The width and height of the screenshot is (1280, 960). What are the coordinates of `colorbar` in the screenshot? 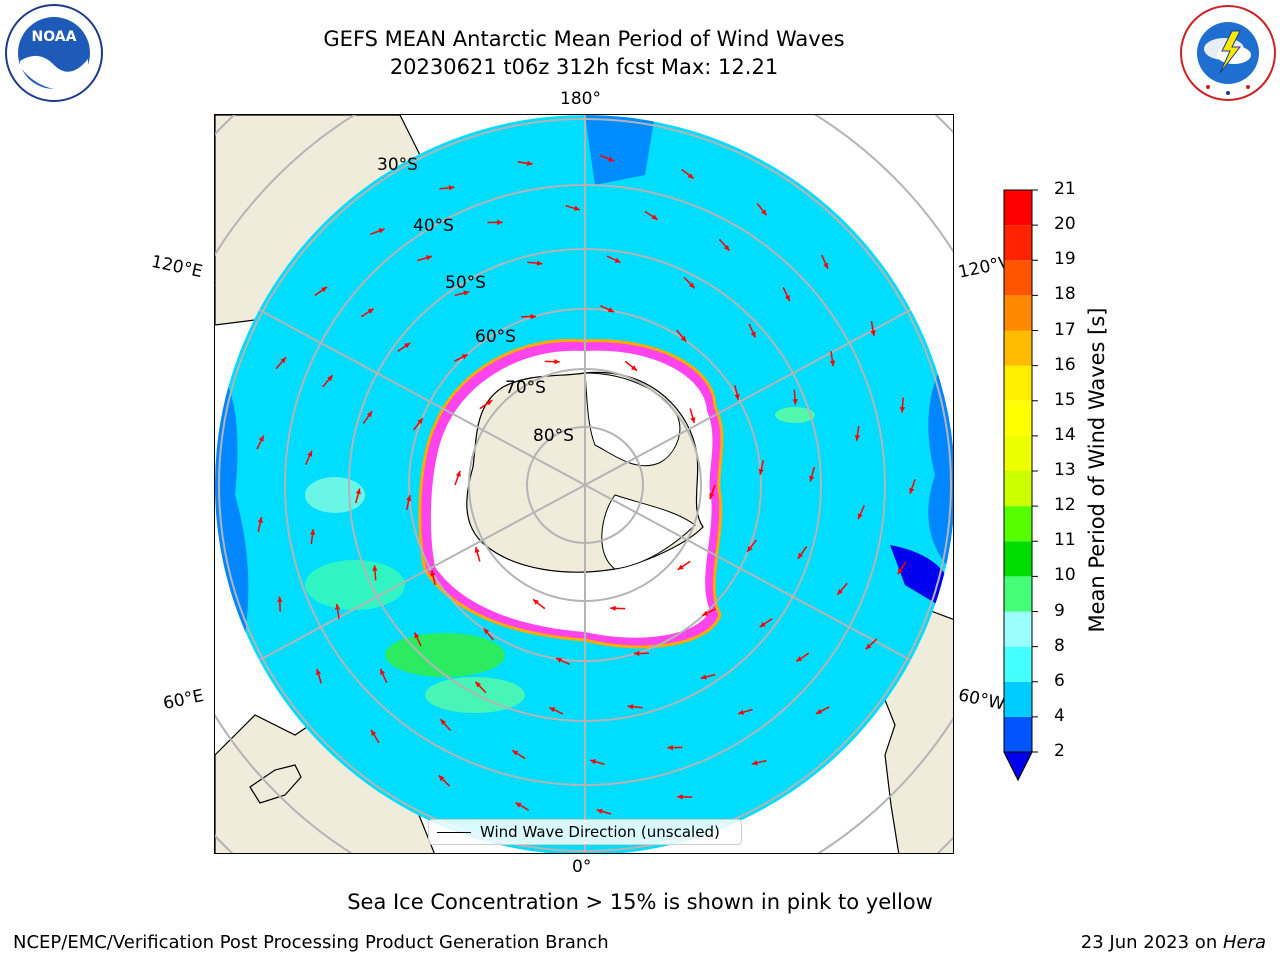 It's located at (1020, 485).